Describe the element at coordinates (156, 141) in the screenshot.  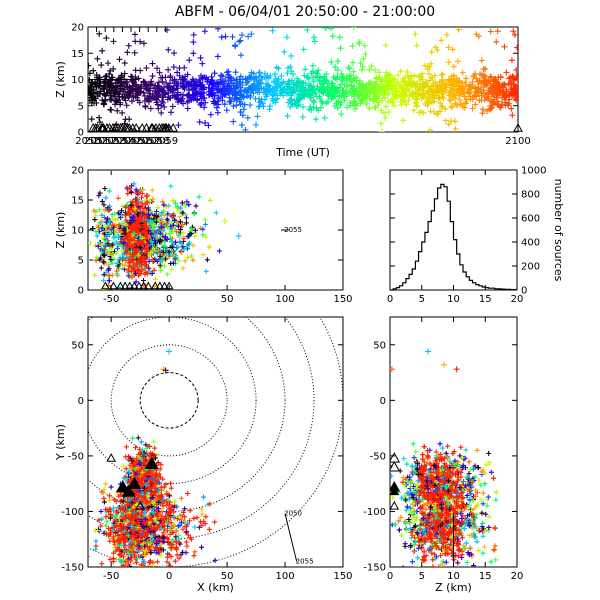
I see `x-tick-label: 2058` at that location.